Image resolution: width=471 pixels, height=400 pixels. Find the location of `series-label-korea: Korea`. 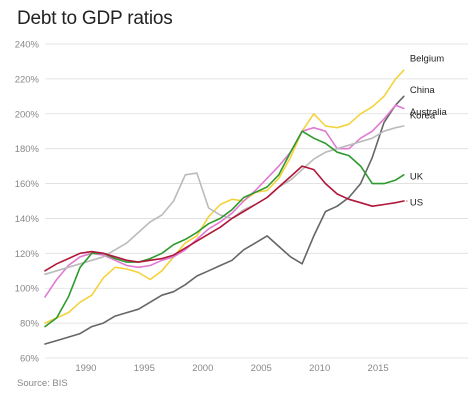

series-label-korea: Korea is located at coordinates (423, 115).